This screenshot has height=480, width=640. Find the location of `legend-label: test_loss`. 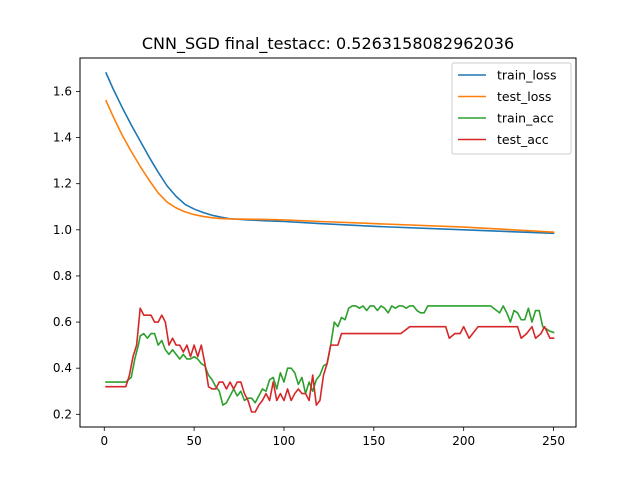

legend-label: test_loss is located at coordinates (524, 96).